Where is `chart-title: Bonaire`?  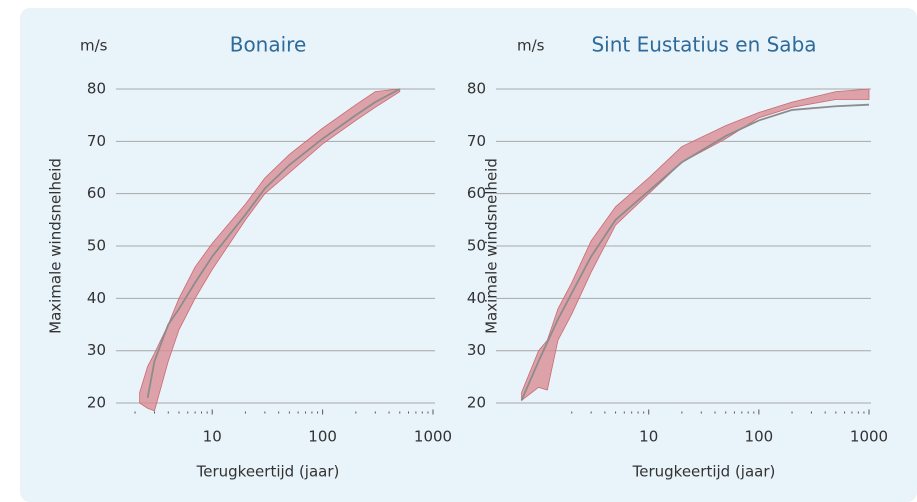
chart-title: Bonaire is located at coordinates (268, 45).